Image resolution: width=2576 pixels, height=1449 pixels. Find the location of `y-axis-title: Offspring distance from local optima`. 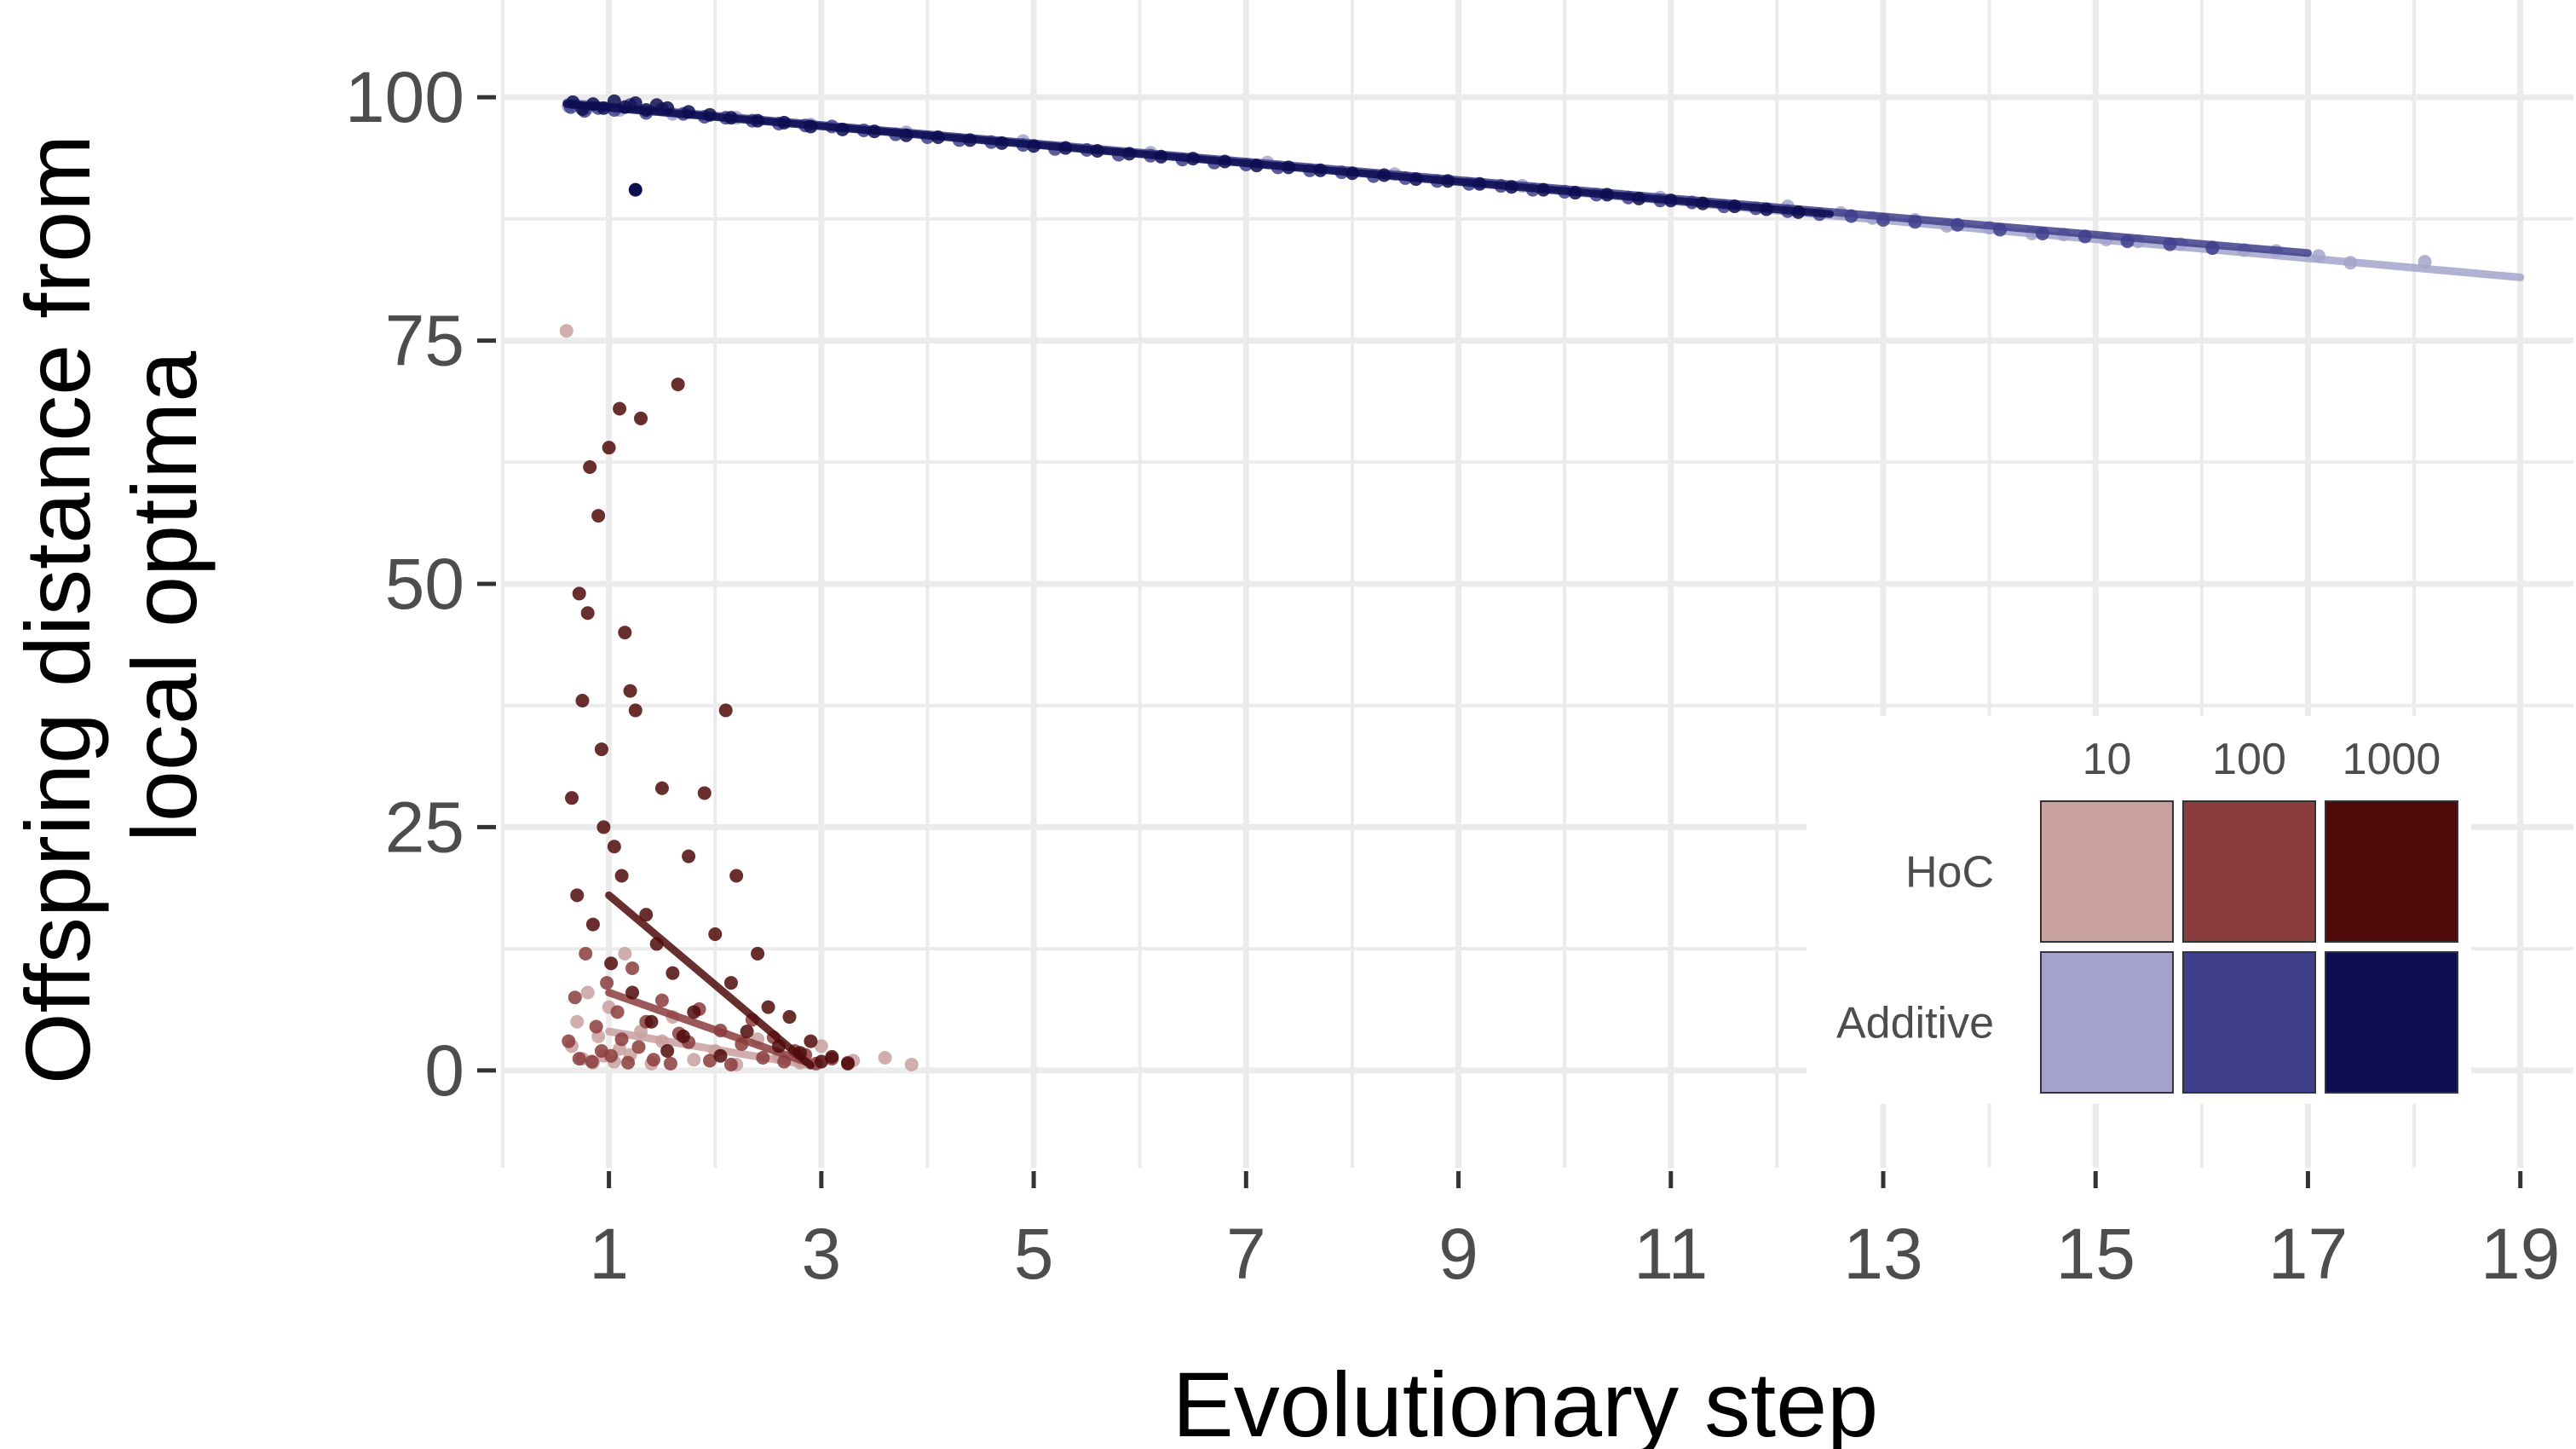

y-axis-title: Offspring distance from local optima is located at coordinates (111, 597).